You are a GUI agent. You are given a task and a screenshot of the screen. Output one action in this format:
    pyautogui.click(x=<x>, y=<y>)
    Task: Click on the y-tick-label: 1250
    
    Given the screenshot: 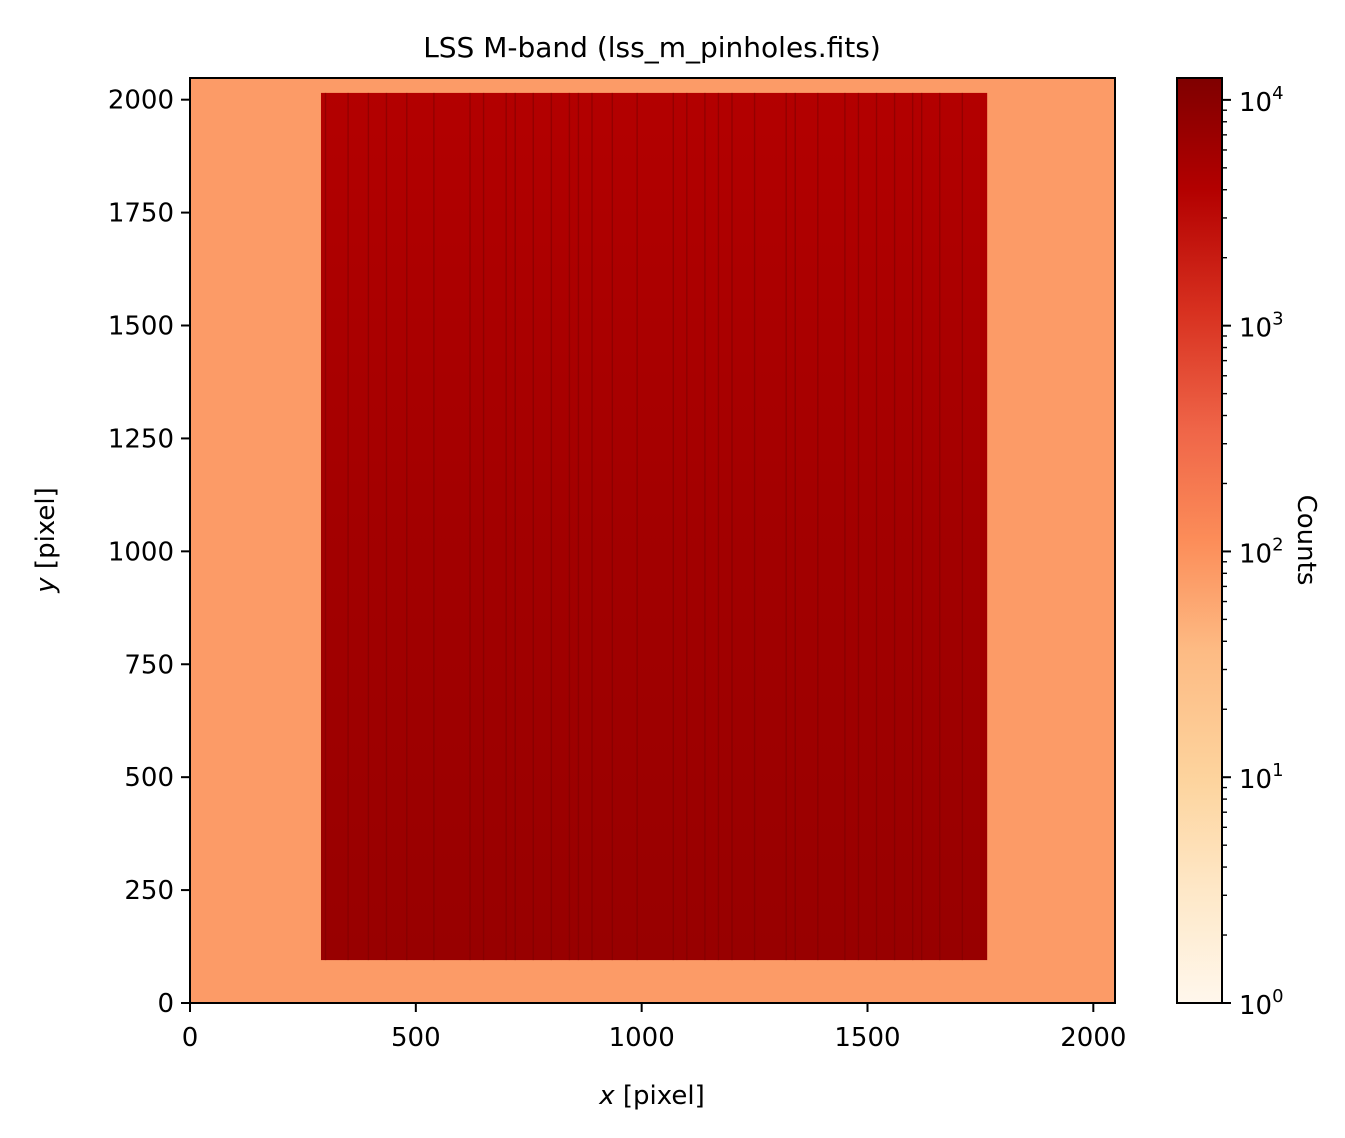 What is the action you would take?
    pyautogui.click(x=141, y=439)
    